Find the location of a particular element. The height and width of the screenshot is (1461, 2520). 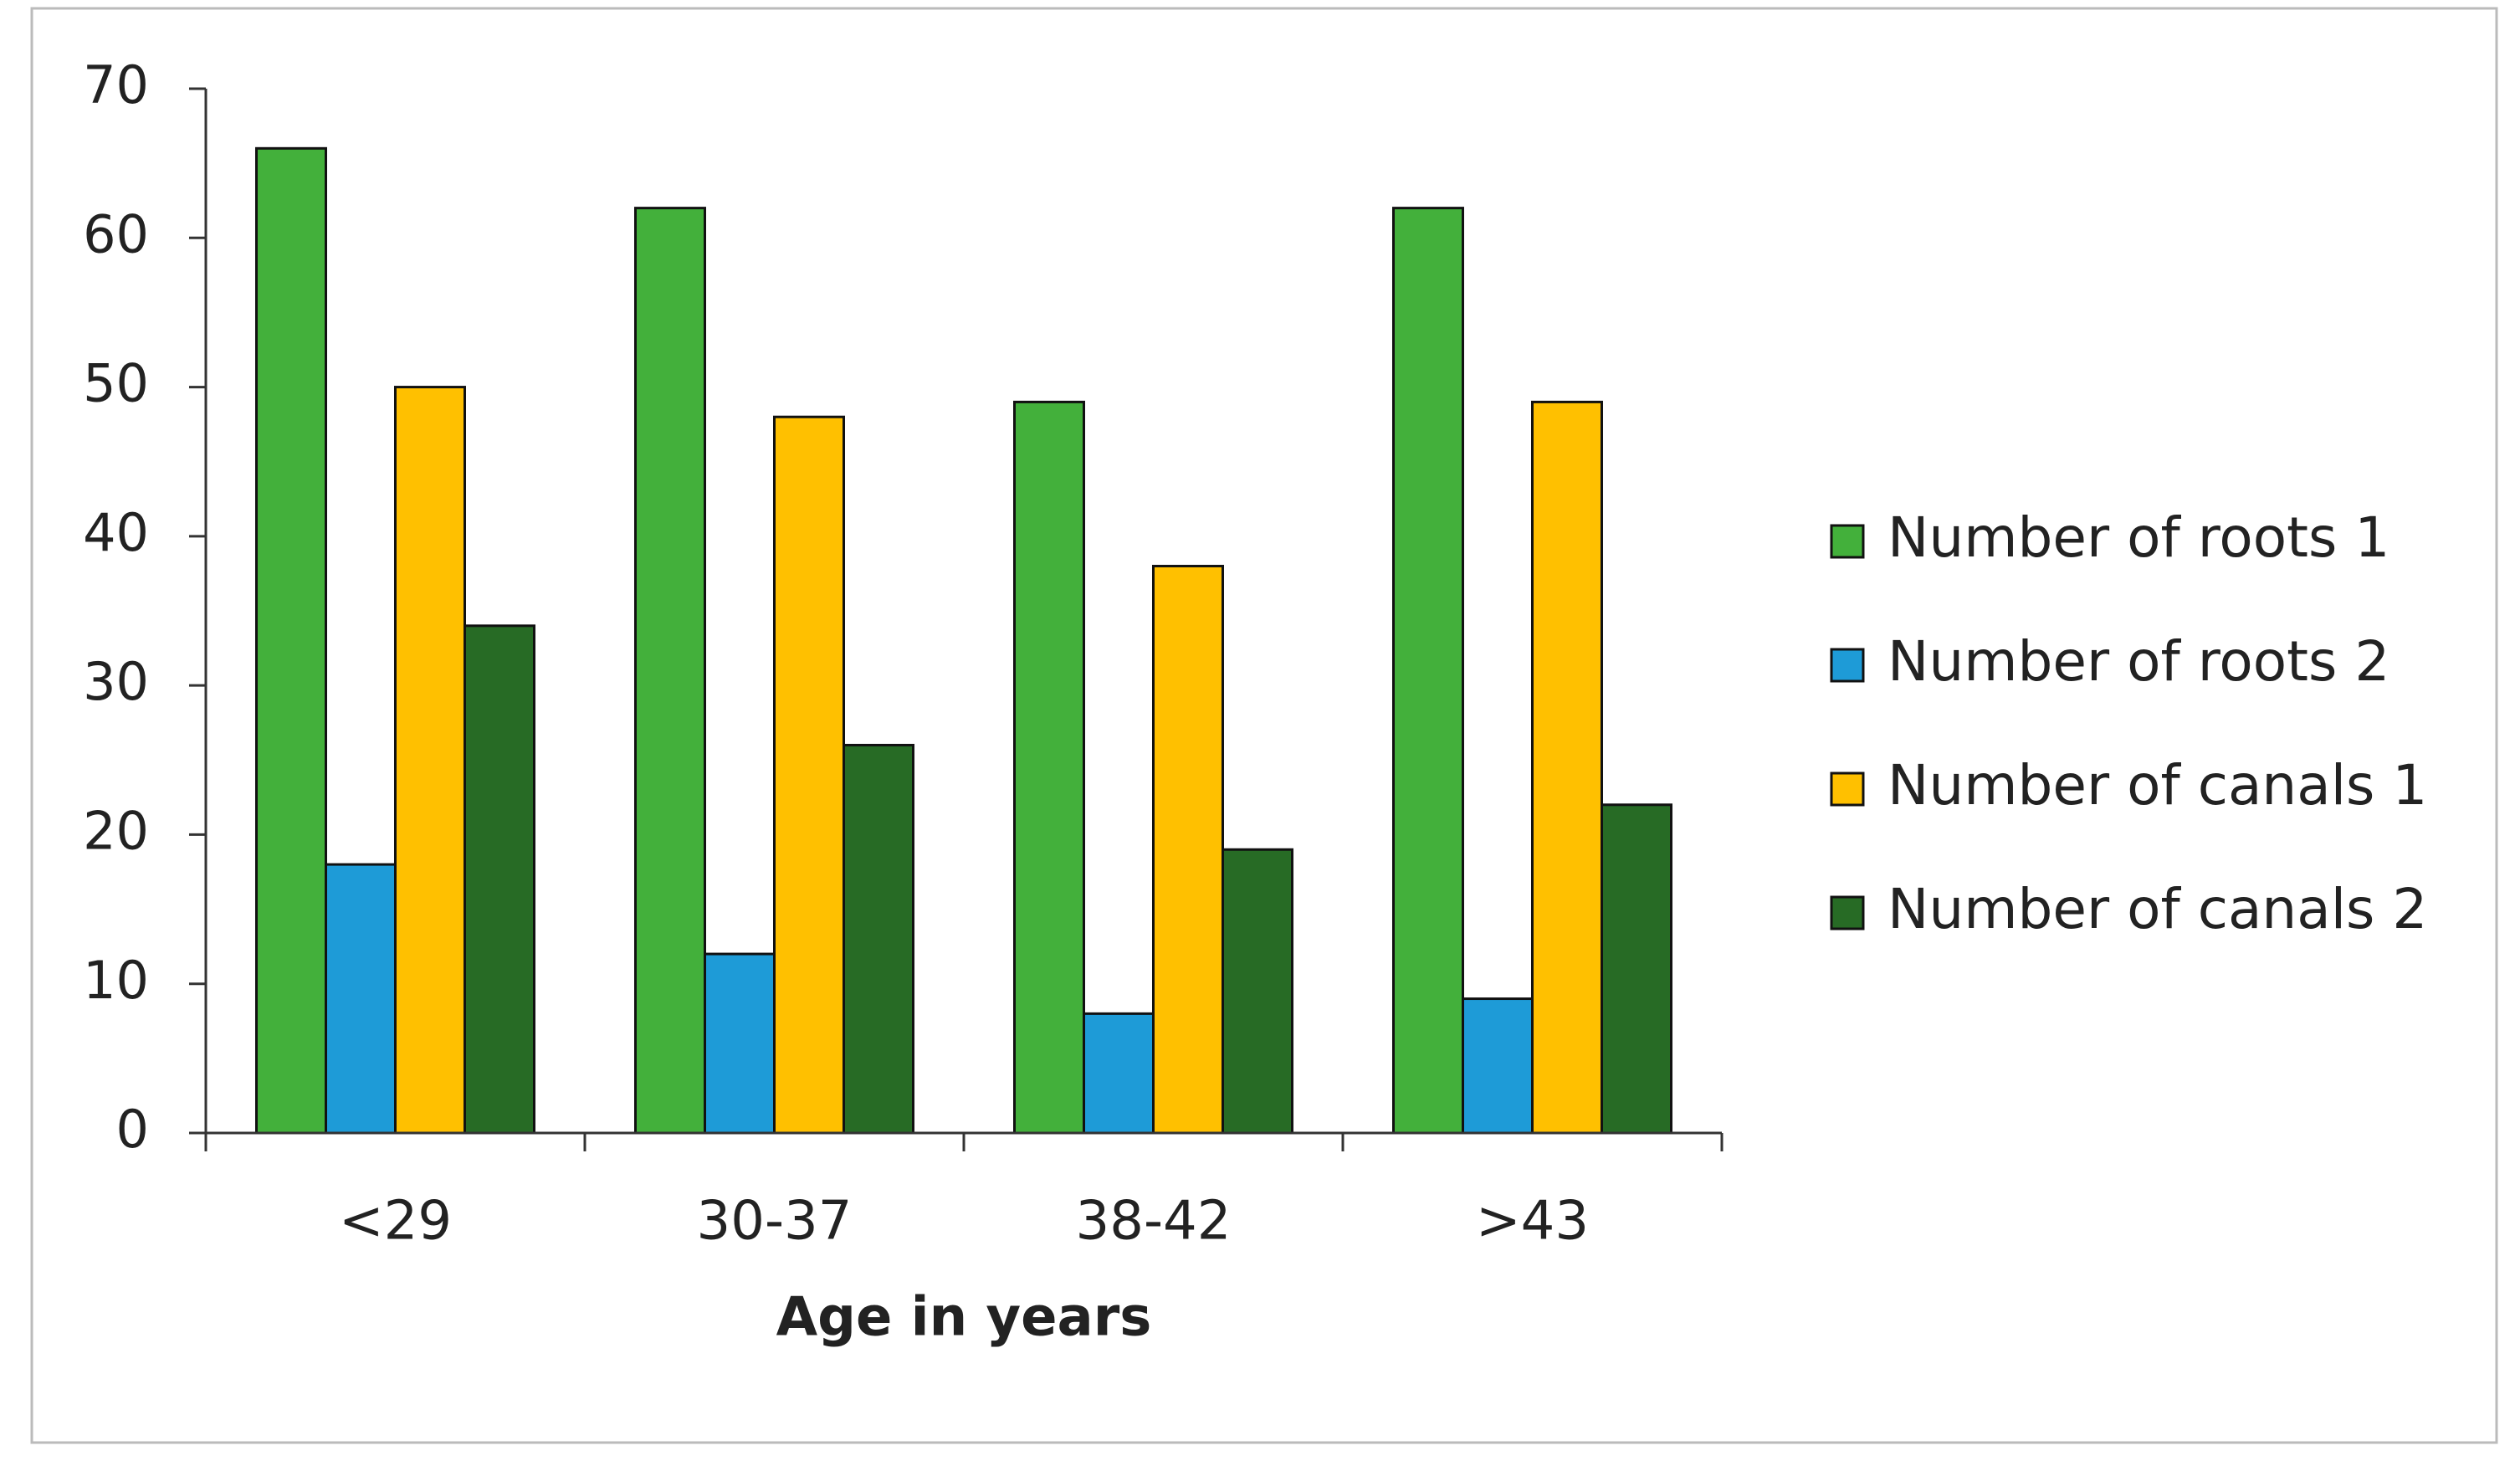

x-tick-label: <29 is located at coordinates (395, 1222).